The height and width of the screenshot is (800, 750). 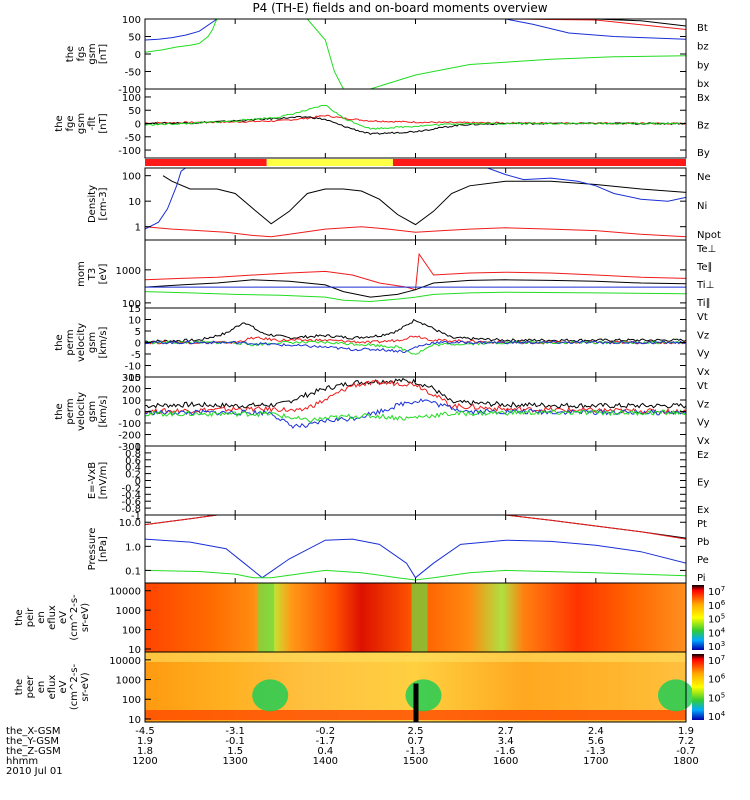 What do you see at coordinates (30, 687) in the screenshot?
I see `y-axis-label: peer` at bounding box center [30, 687].